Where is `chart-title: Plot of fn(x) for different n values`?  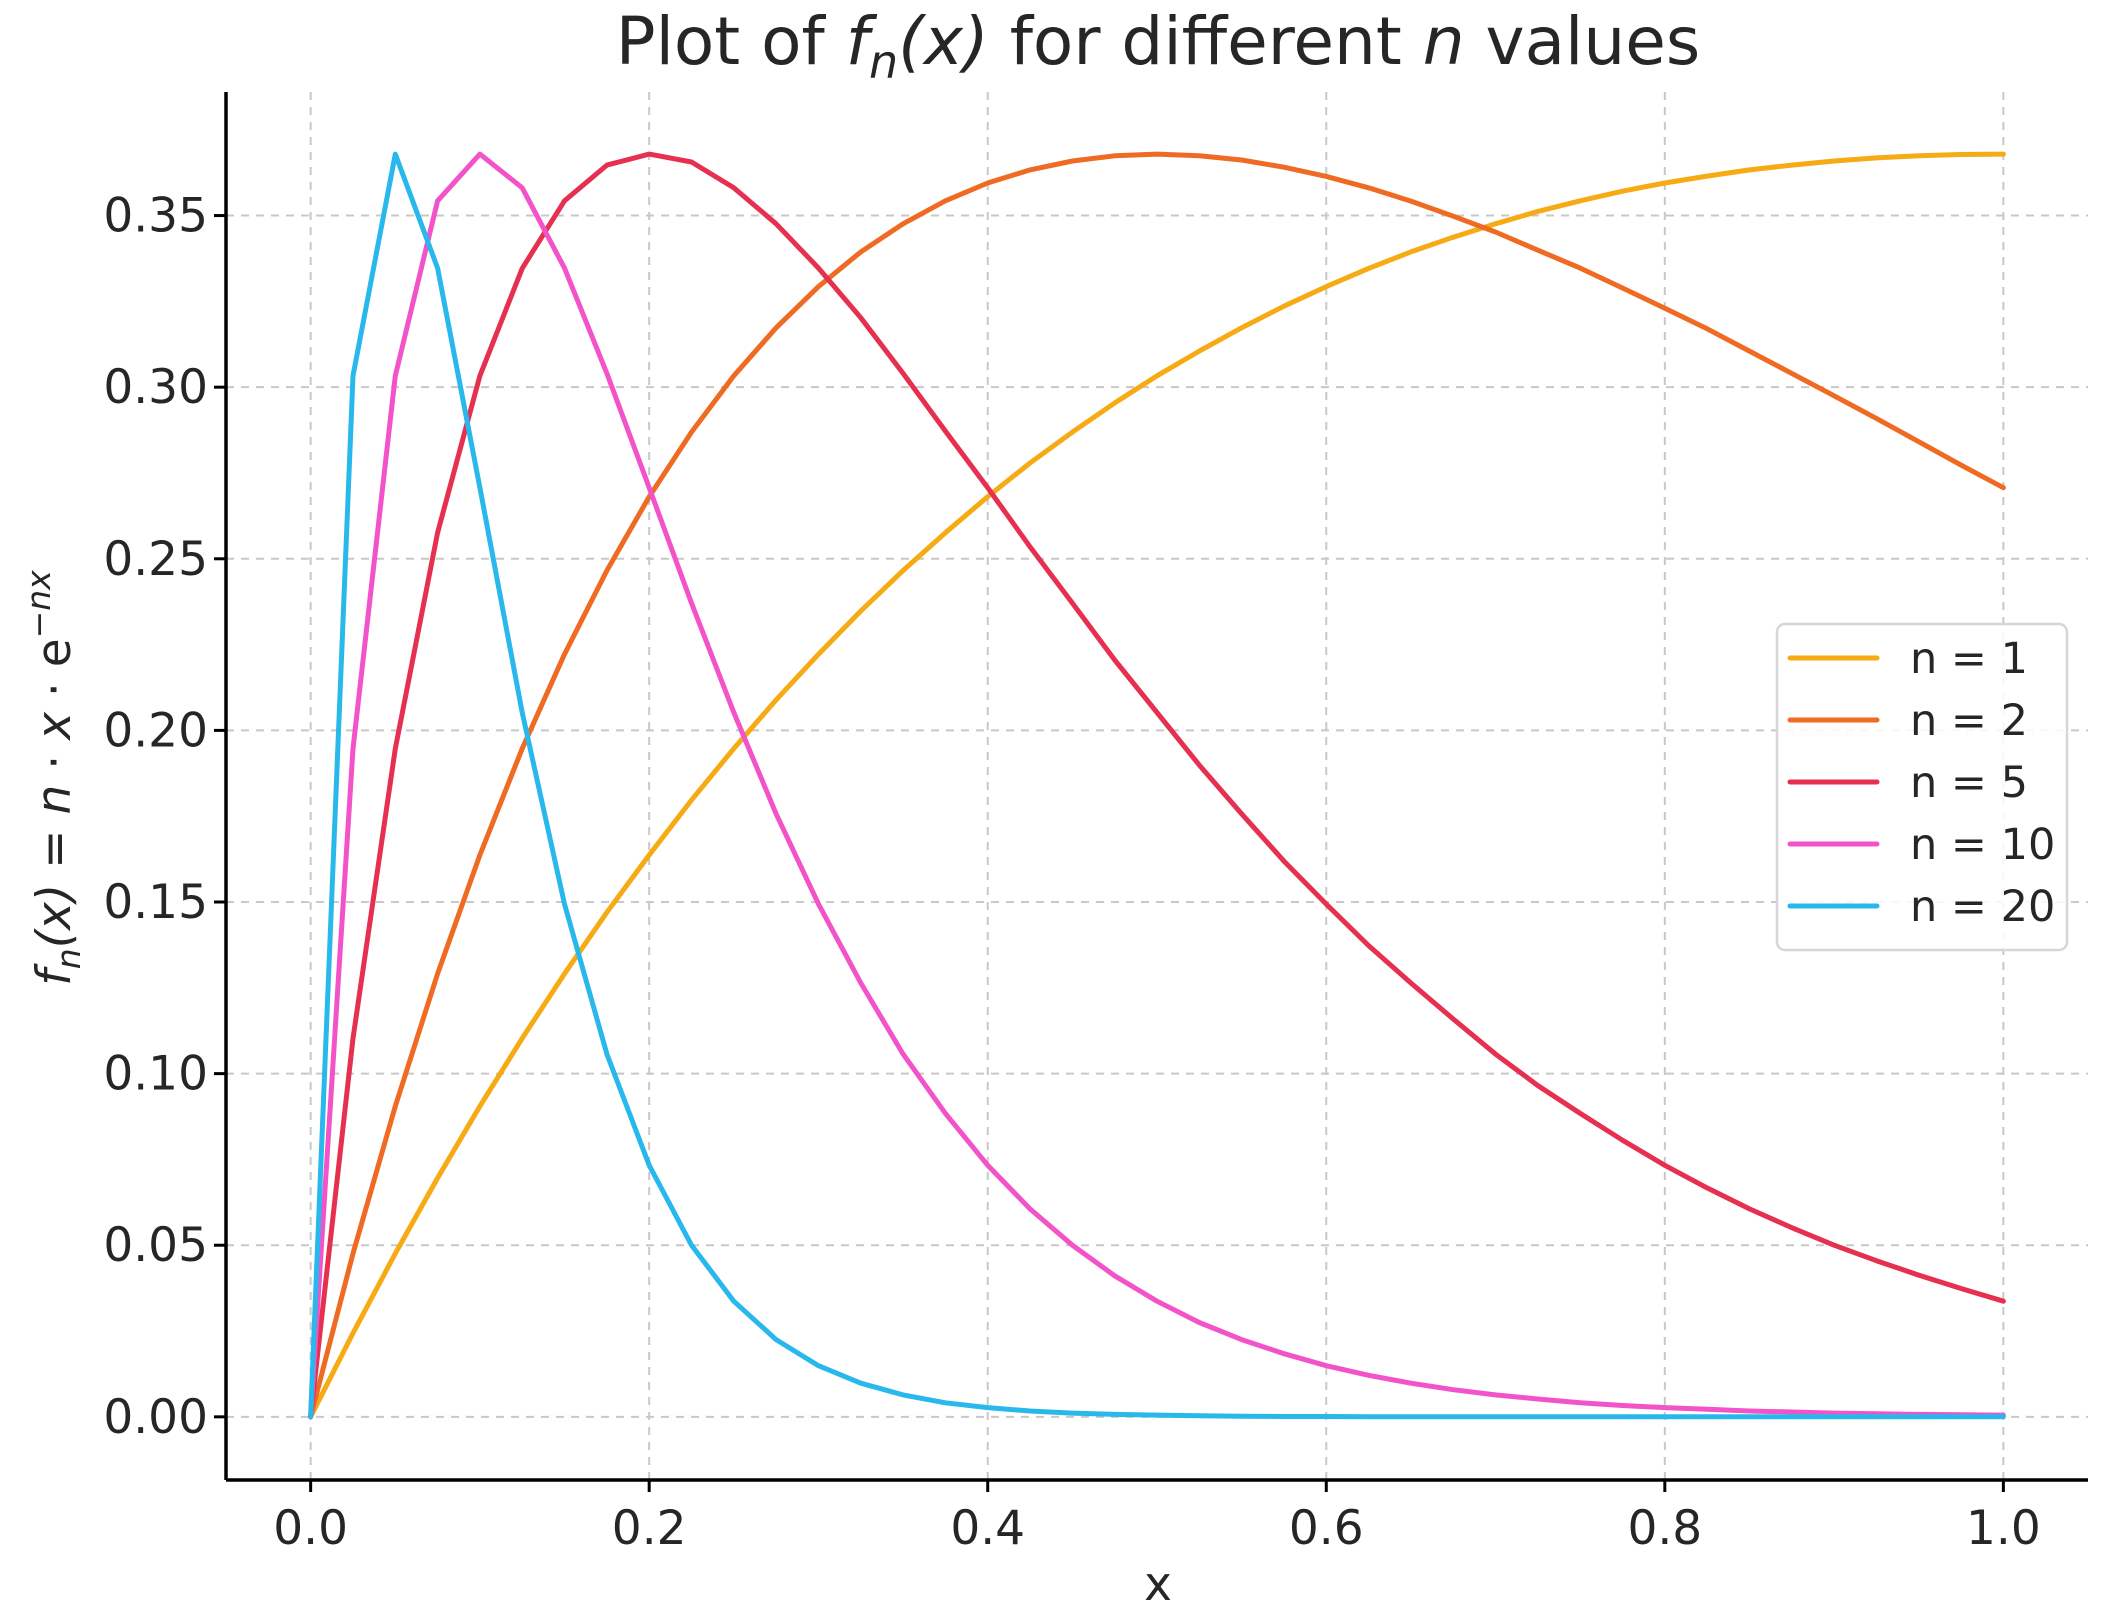
chart-title: Plot of fn(x) for different n values is located at coordinates (1158, 46).